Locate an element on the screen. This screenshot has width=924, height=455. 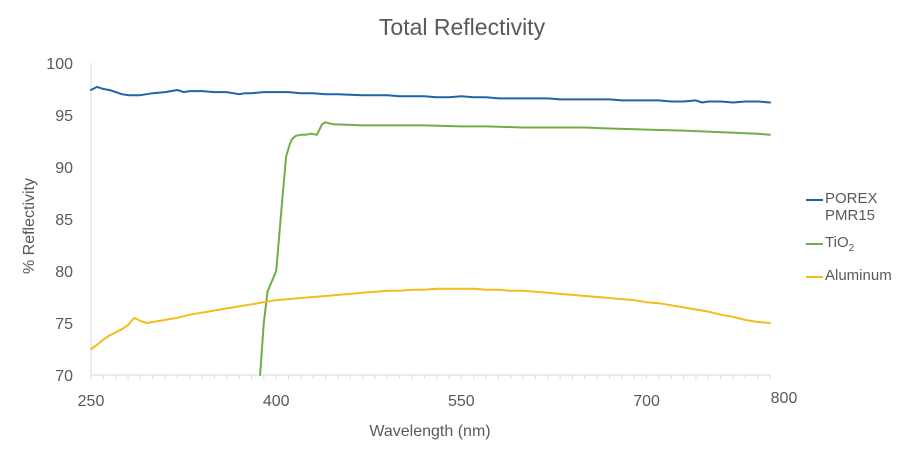
legend: POREX PMR15 TiO2 Aluminum is located at coordinates (849, 242).